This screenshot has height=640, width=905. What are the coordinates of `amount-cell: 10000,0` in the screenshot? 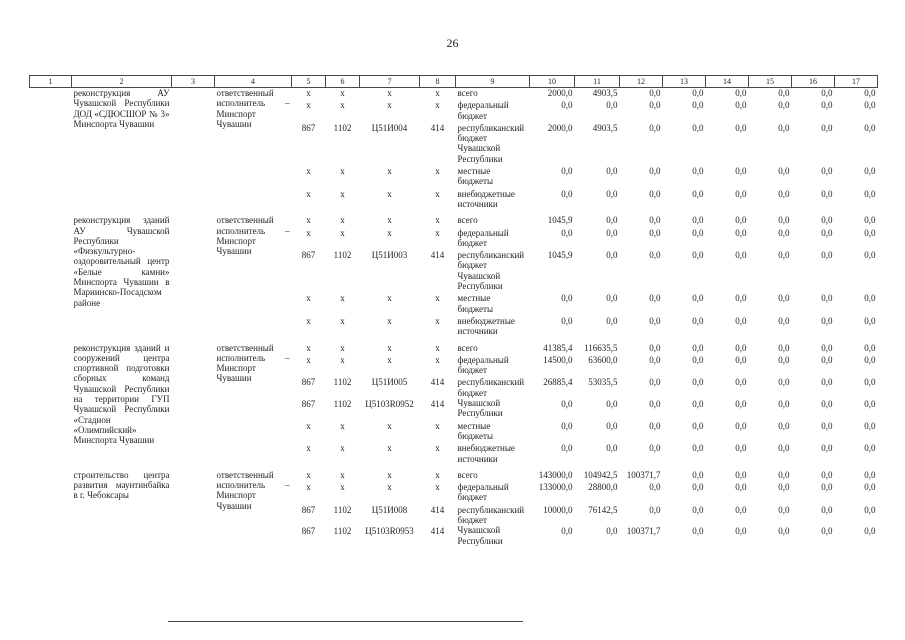 It's located at (558, 509).